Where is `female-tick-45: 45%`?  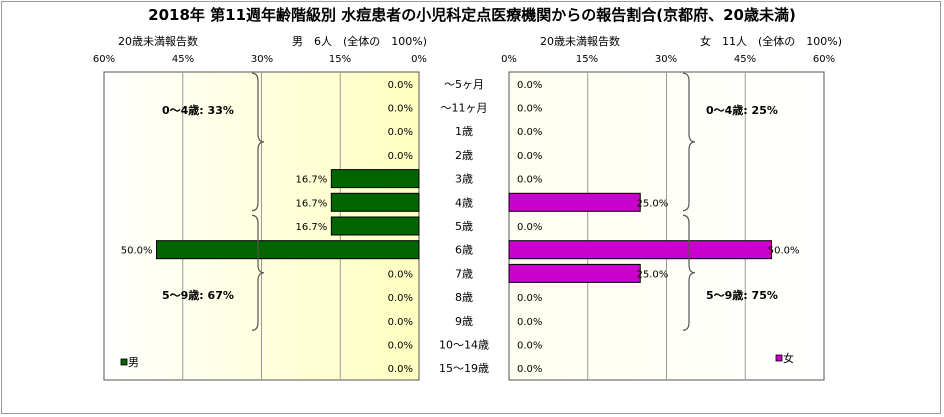 female-tick-45: 45% is located at coordinates (745, 59).